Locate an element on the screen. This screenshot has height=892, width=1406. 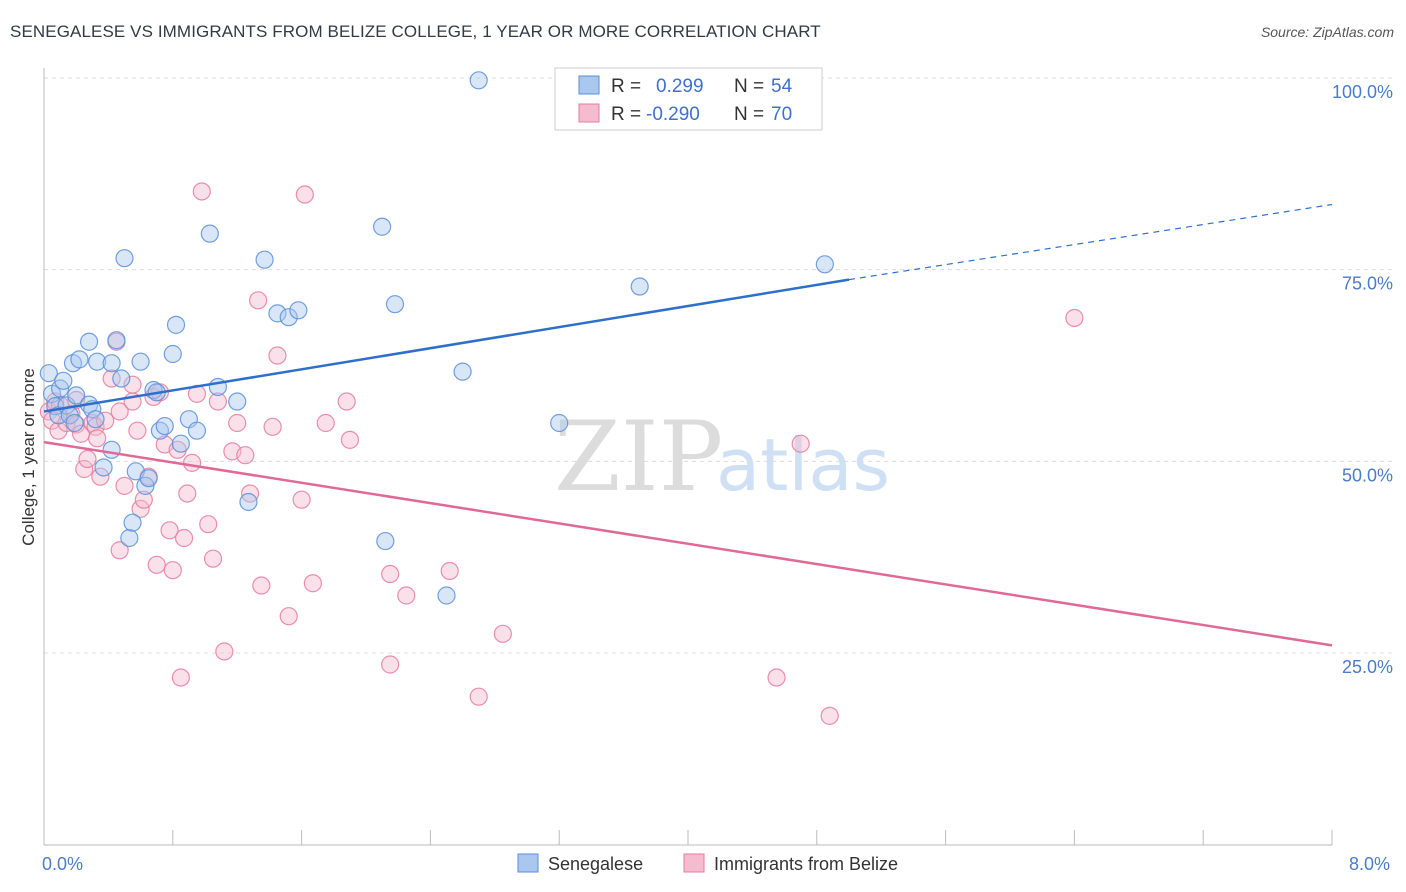
watermark: ZIP atlas is located at coordinates (722, 457).